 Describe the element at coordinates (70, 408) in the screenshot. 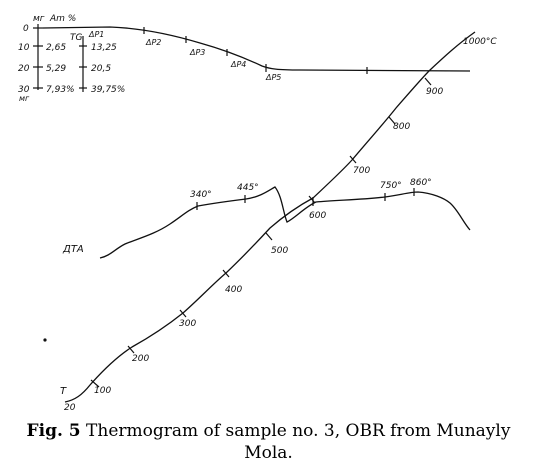

I see `temperature-start-label: 20` at that location.